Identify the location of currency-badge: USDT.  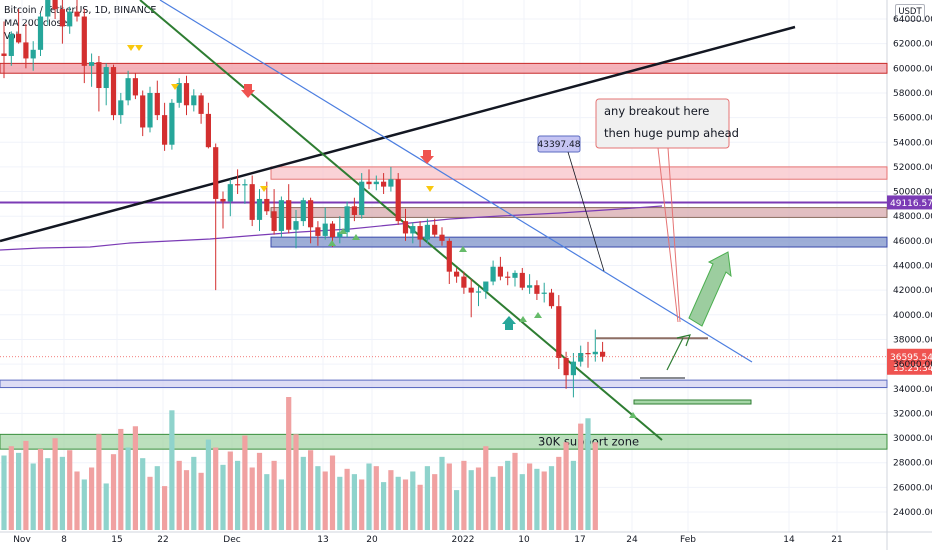
(910, 12).